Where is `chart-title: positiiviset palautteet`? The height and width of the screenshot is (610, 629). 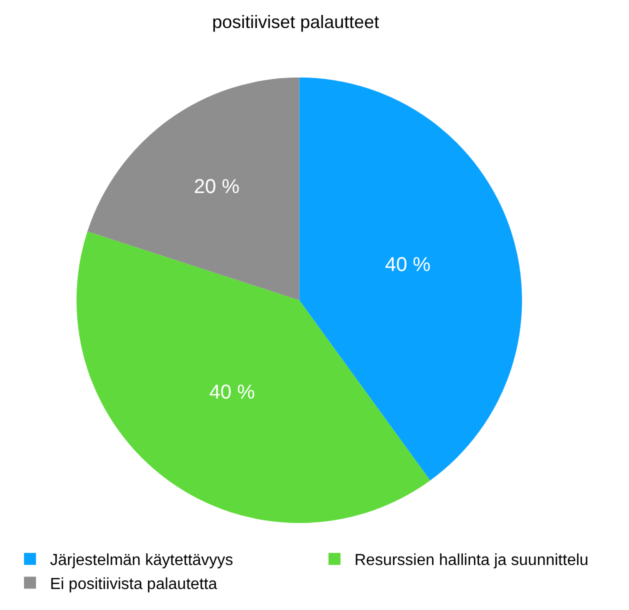
chart-title: positiiviset palautteet is located at coordinates (296, 22).